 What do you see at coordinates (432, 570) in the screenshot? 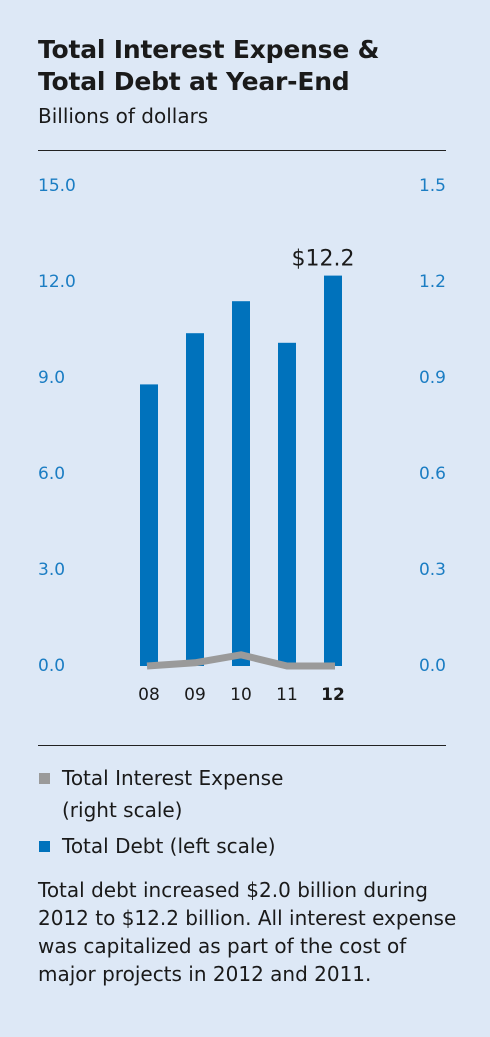
I see `right-tick-label: 0.3` at bounding box center [432, 570].